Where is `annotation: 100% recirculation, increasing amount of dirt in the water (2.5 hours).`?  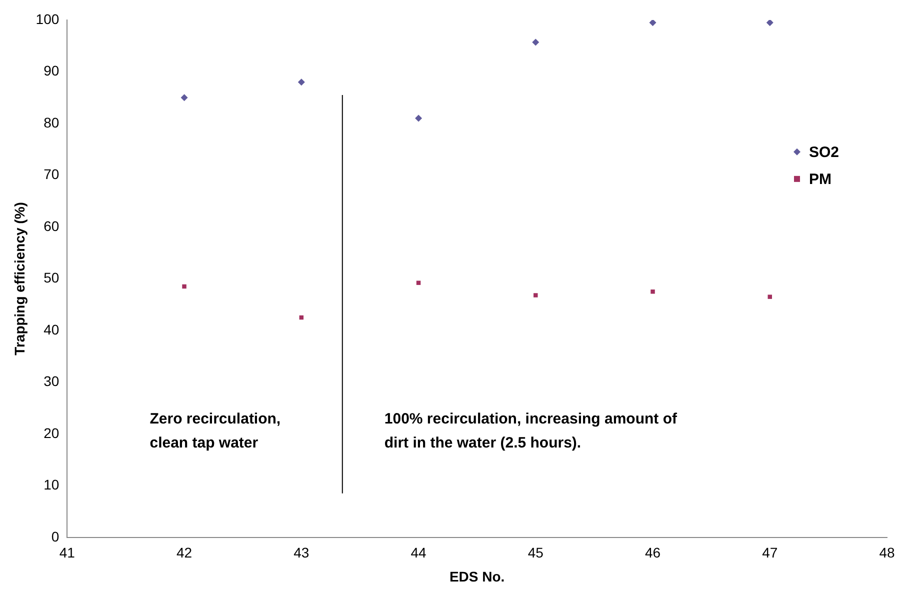
annotation: 100% recirculation, increasing amount of dirt in the water (2.5 hours). is located at coordinates (531, 431).